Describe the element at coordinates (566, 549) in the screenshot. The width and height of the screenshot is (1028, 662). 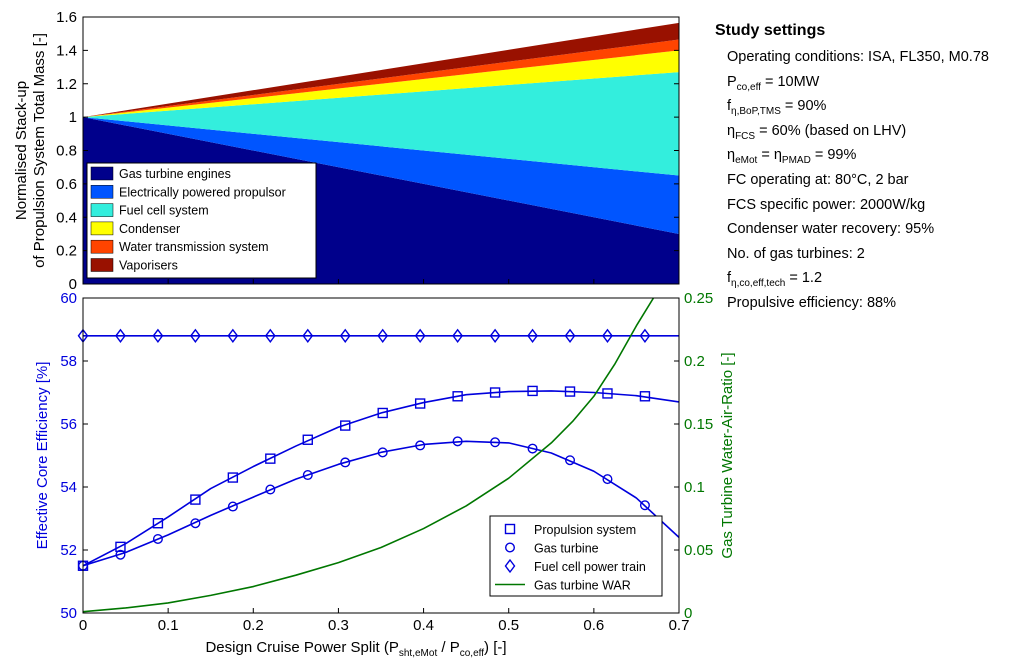
I see `bottom-legend-label: Gas turbine` at that location.